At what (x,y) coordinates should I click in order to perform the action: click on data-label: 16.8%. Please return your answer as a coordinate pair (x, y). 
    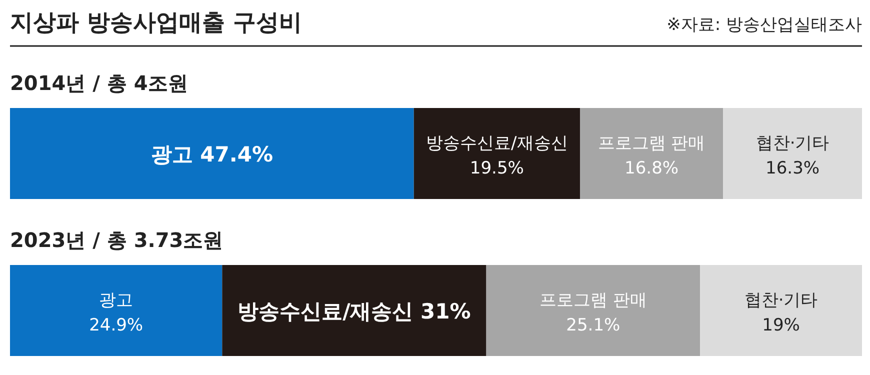
    Looking at the image, I should click on (651, 168).